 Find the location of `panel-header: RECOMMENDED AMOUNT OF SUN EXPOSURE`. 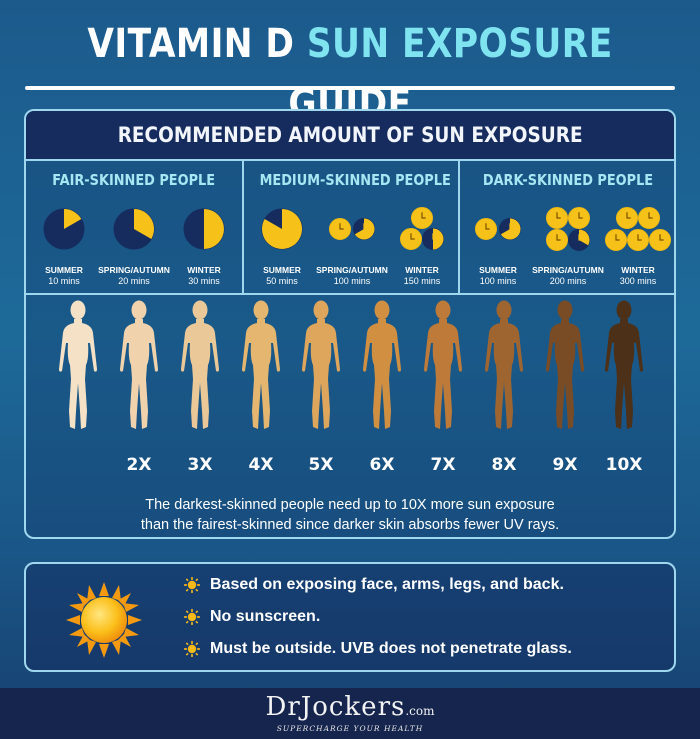

panel-header: RECOMMENDED AMOUNT OF SUN EXPOSURE is located at coordinates (350, 135).